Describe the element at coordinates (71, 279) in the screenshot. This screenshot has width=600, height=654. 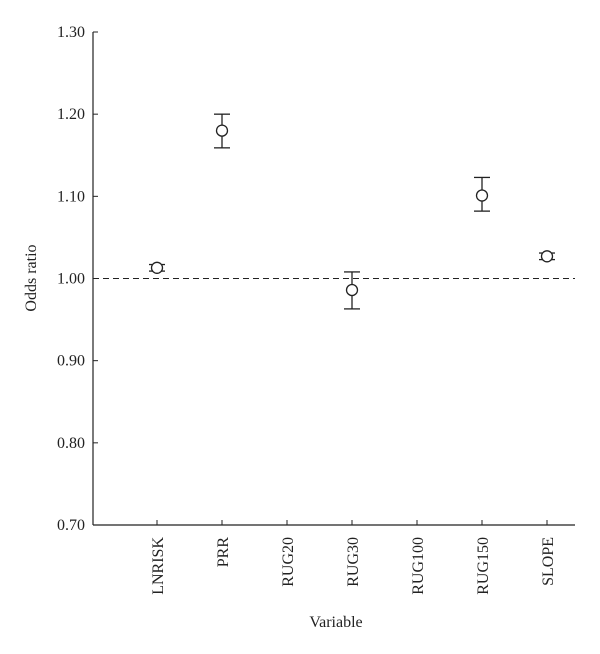
I see `y-tick-label: 1.00` at that location.